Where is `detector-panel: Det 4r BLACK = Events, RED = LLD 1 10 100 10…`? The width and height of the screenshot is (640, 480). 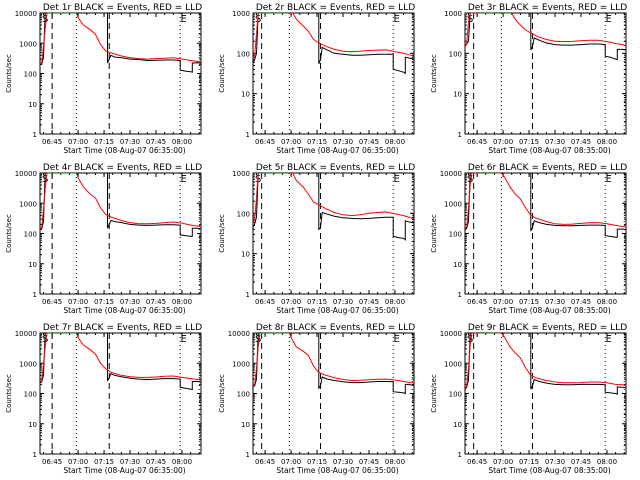
detector-panel: Det 4r BLACK = Events, RED = LLD 1 10 100 10… is located at coordinates (103, 239).